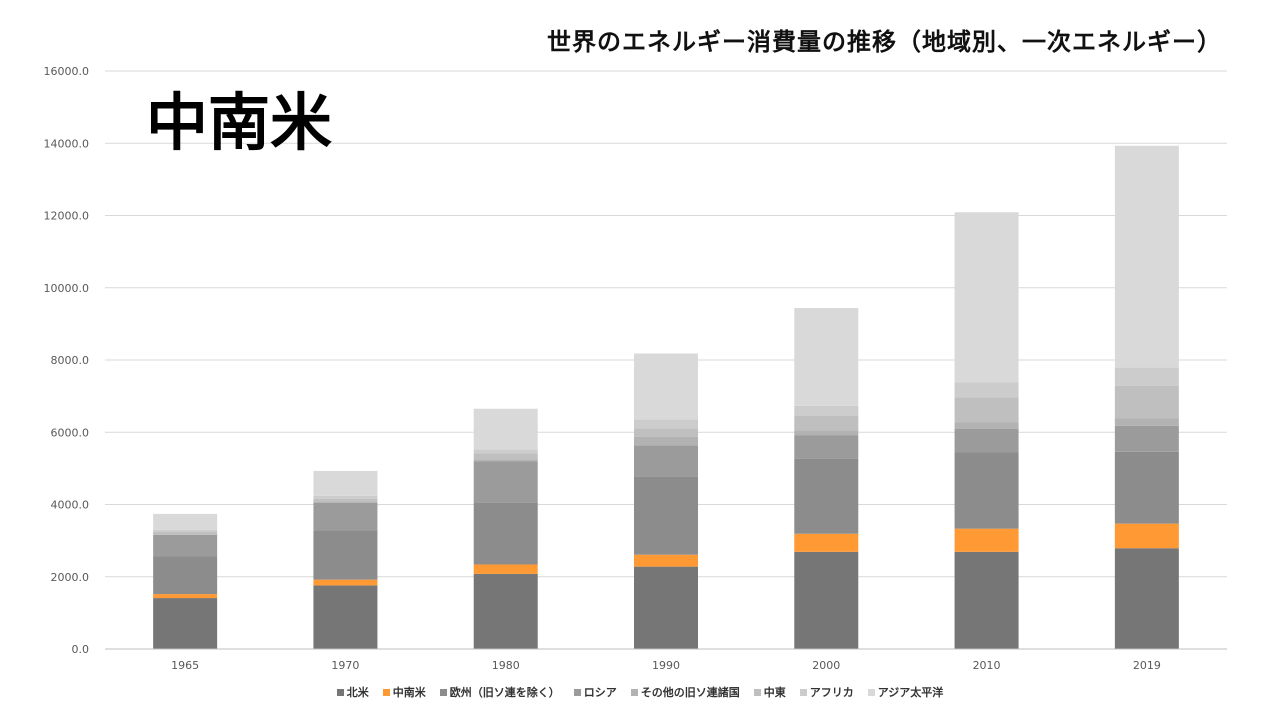 The width and height of the screenshot is (1280, 720). I want to click on y-tick-label: 6000.0, so click(70, 432).